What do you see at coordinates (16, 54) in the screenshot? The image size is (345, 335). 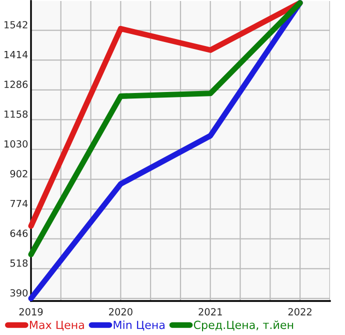 I see `y-tick-label: 1414` at bounding box center [16, 54].